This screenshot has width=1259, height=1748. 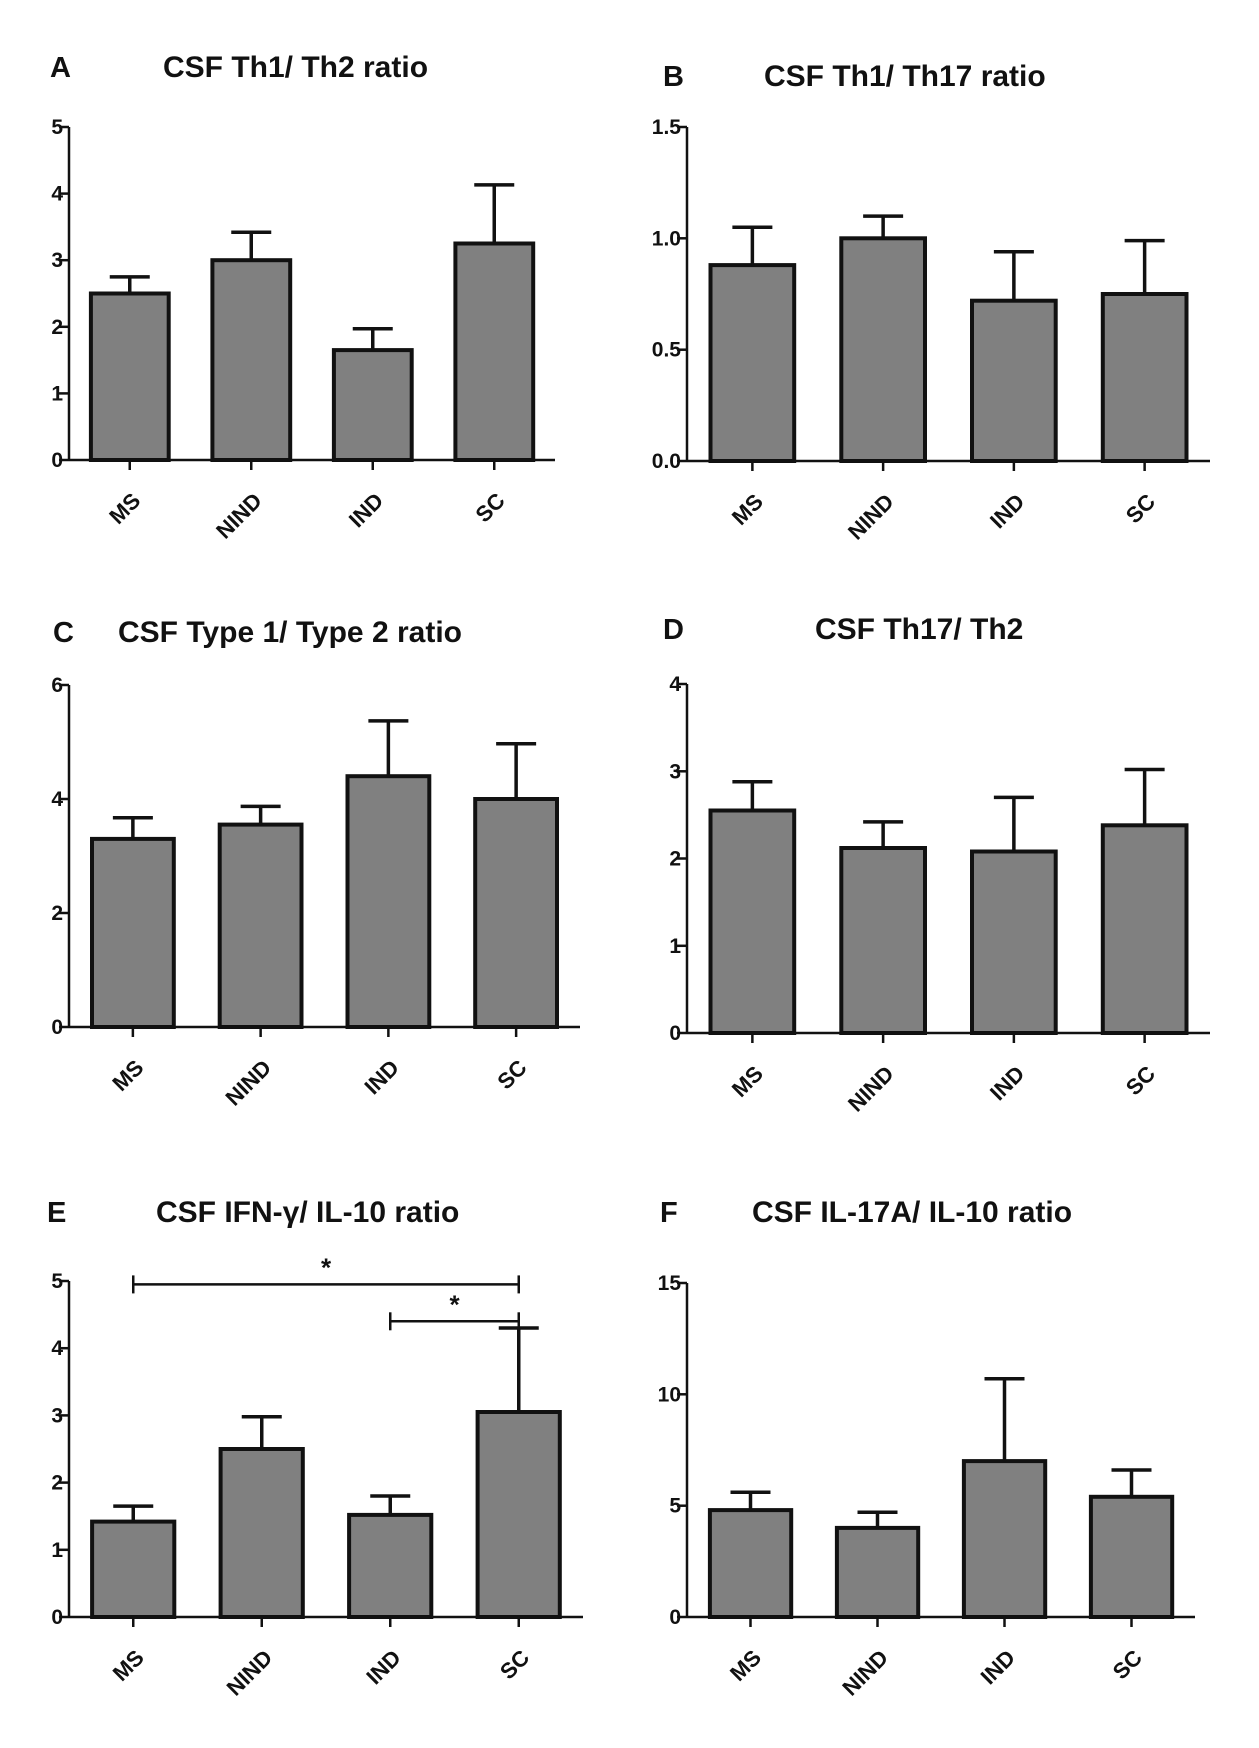 What do you see at coordinates (905, 76) in the screenshot?
I see `chart-title: CSF Th1/ Th17 ratio` at bounding box center [905, 76].